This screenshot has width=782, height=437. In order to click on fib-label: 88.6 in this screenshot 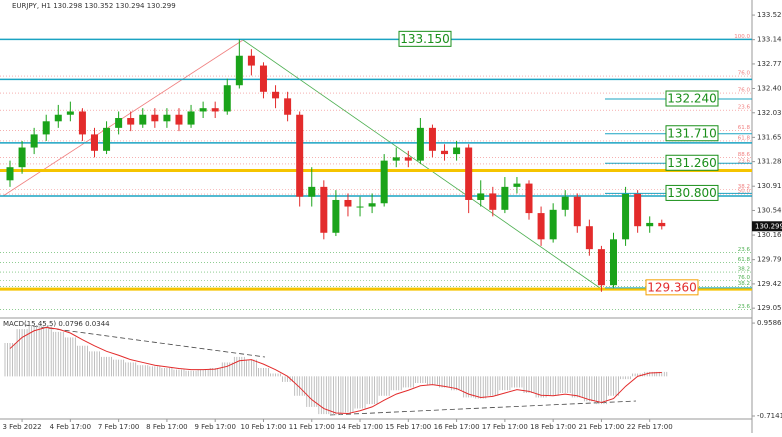, I will do `click(744, 155)`.